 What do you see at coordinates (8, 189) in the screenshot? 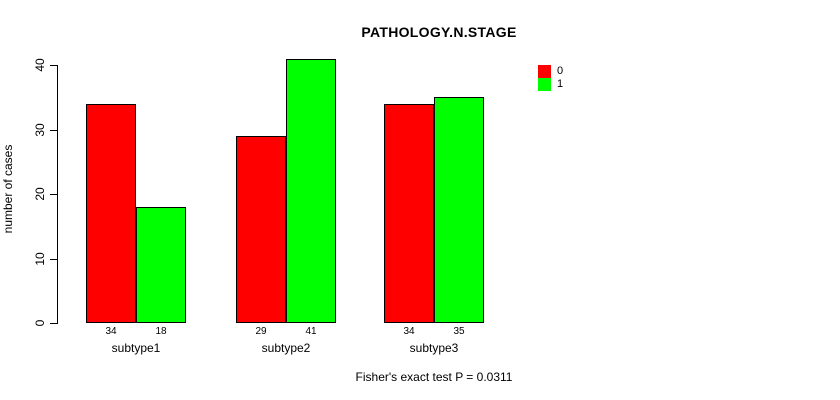
I see `y-axis-title: number of cases` at bounding box center [8, 189].